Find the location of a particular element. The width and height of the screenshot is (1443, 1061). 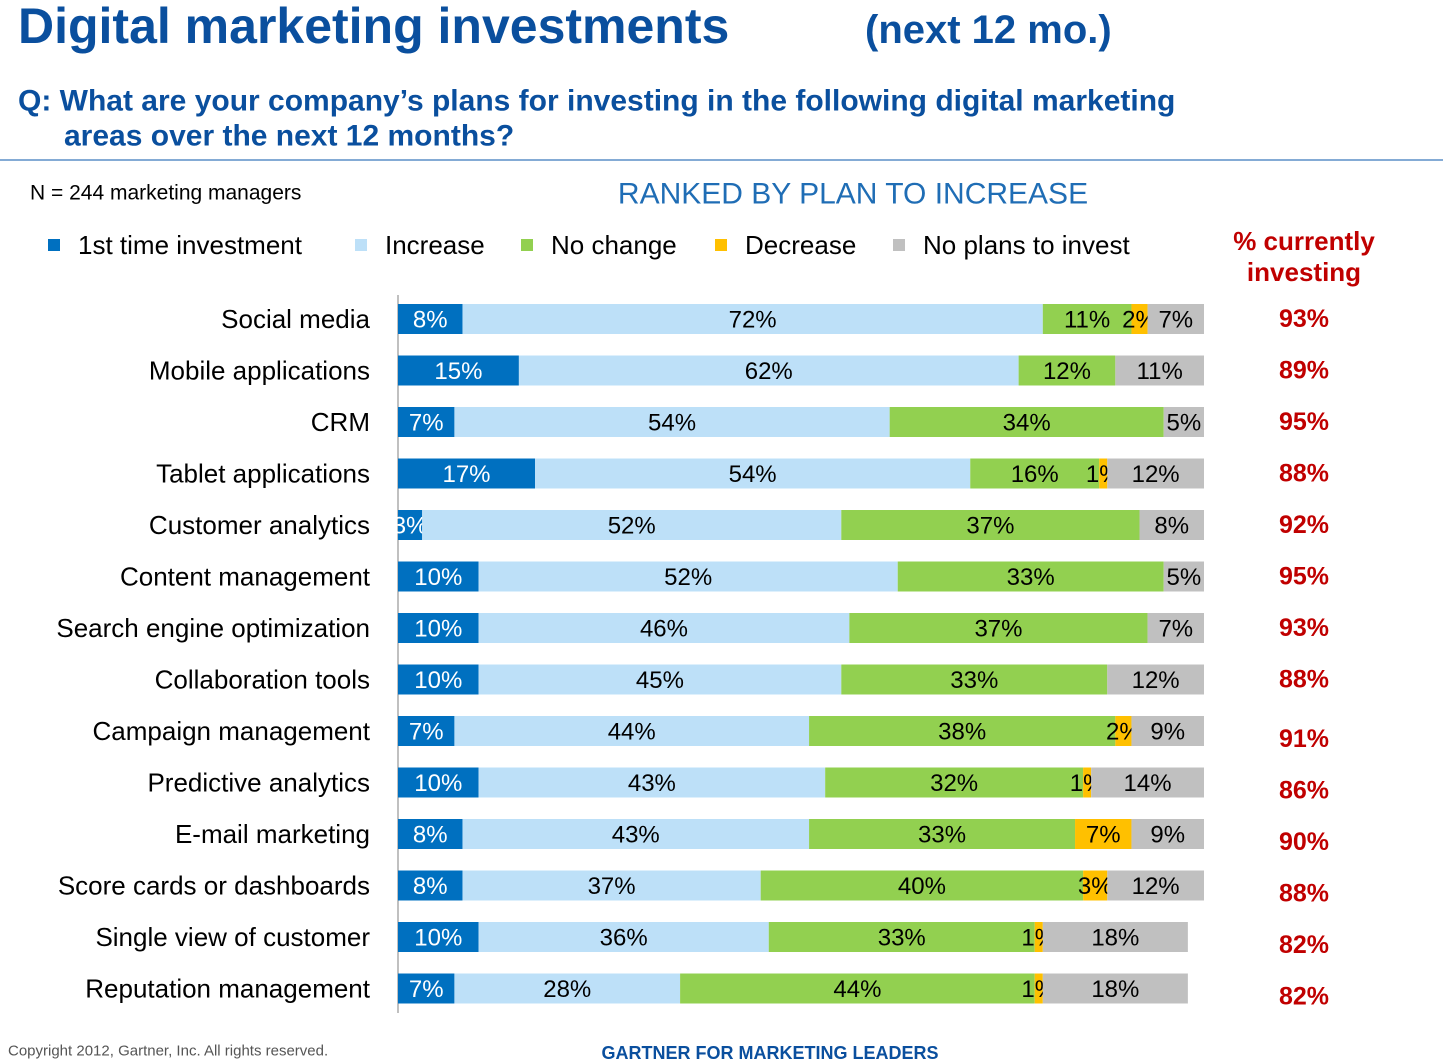

data-label: 11% is located at coordinates (1087, 320).